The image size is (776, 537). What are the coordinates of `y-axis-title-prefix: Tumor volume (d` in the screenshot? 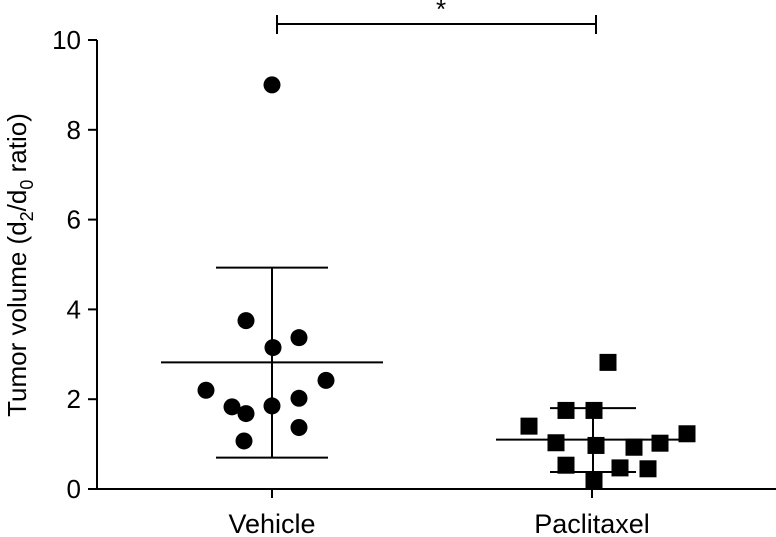 It's located at (17, 319).